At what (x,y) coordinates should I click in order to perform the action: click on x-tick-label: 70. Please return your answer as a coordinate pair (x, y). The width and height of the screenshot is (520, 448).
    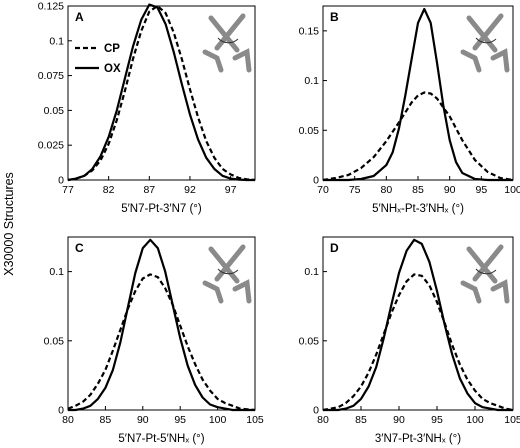
    Looking at the image, I should click on (323, 190).